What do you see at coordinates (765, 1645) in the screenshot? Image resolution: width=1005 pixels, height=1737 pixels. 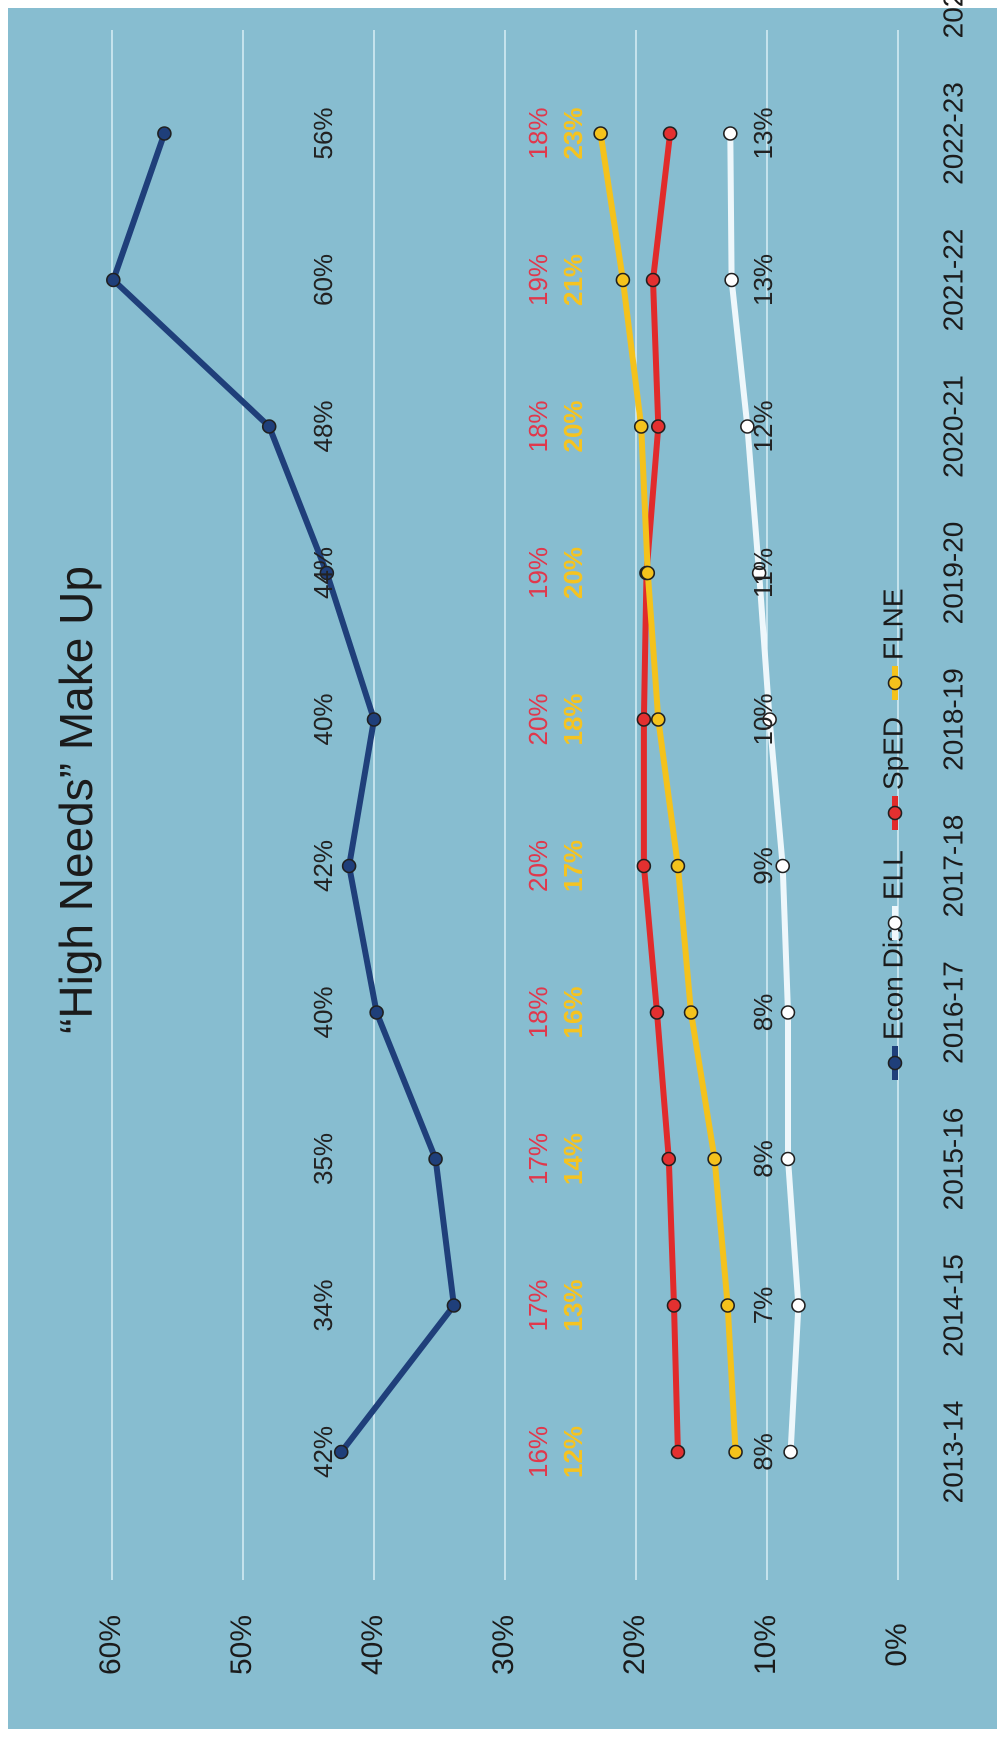 I see `y-tick-label: 10%` at bounding box center [765, 1645].